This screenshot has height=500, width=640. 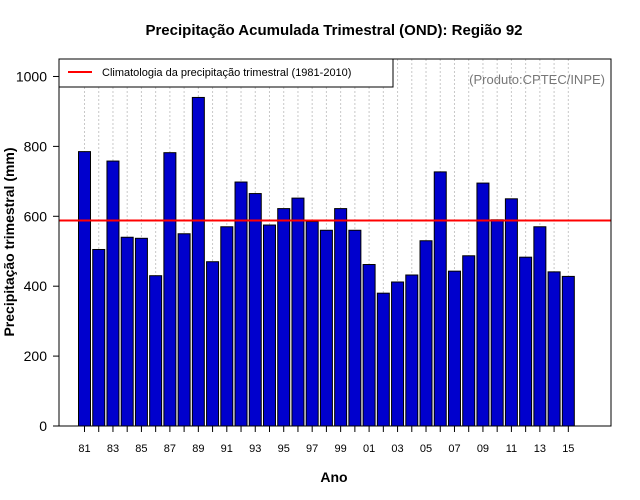 I want to click on x-tick-label: 95, so click(x=284, y=449).